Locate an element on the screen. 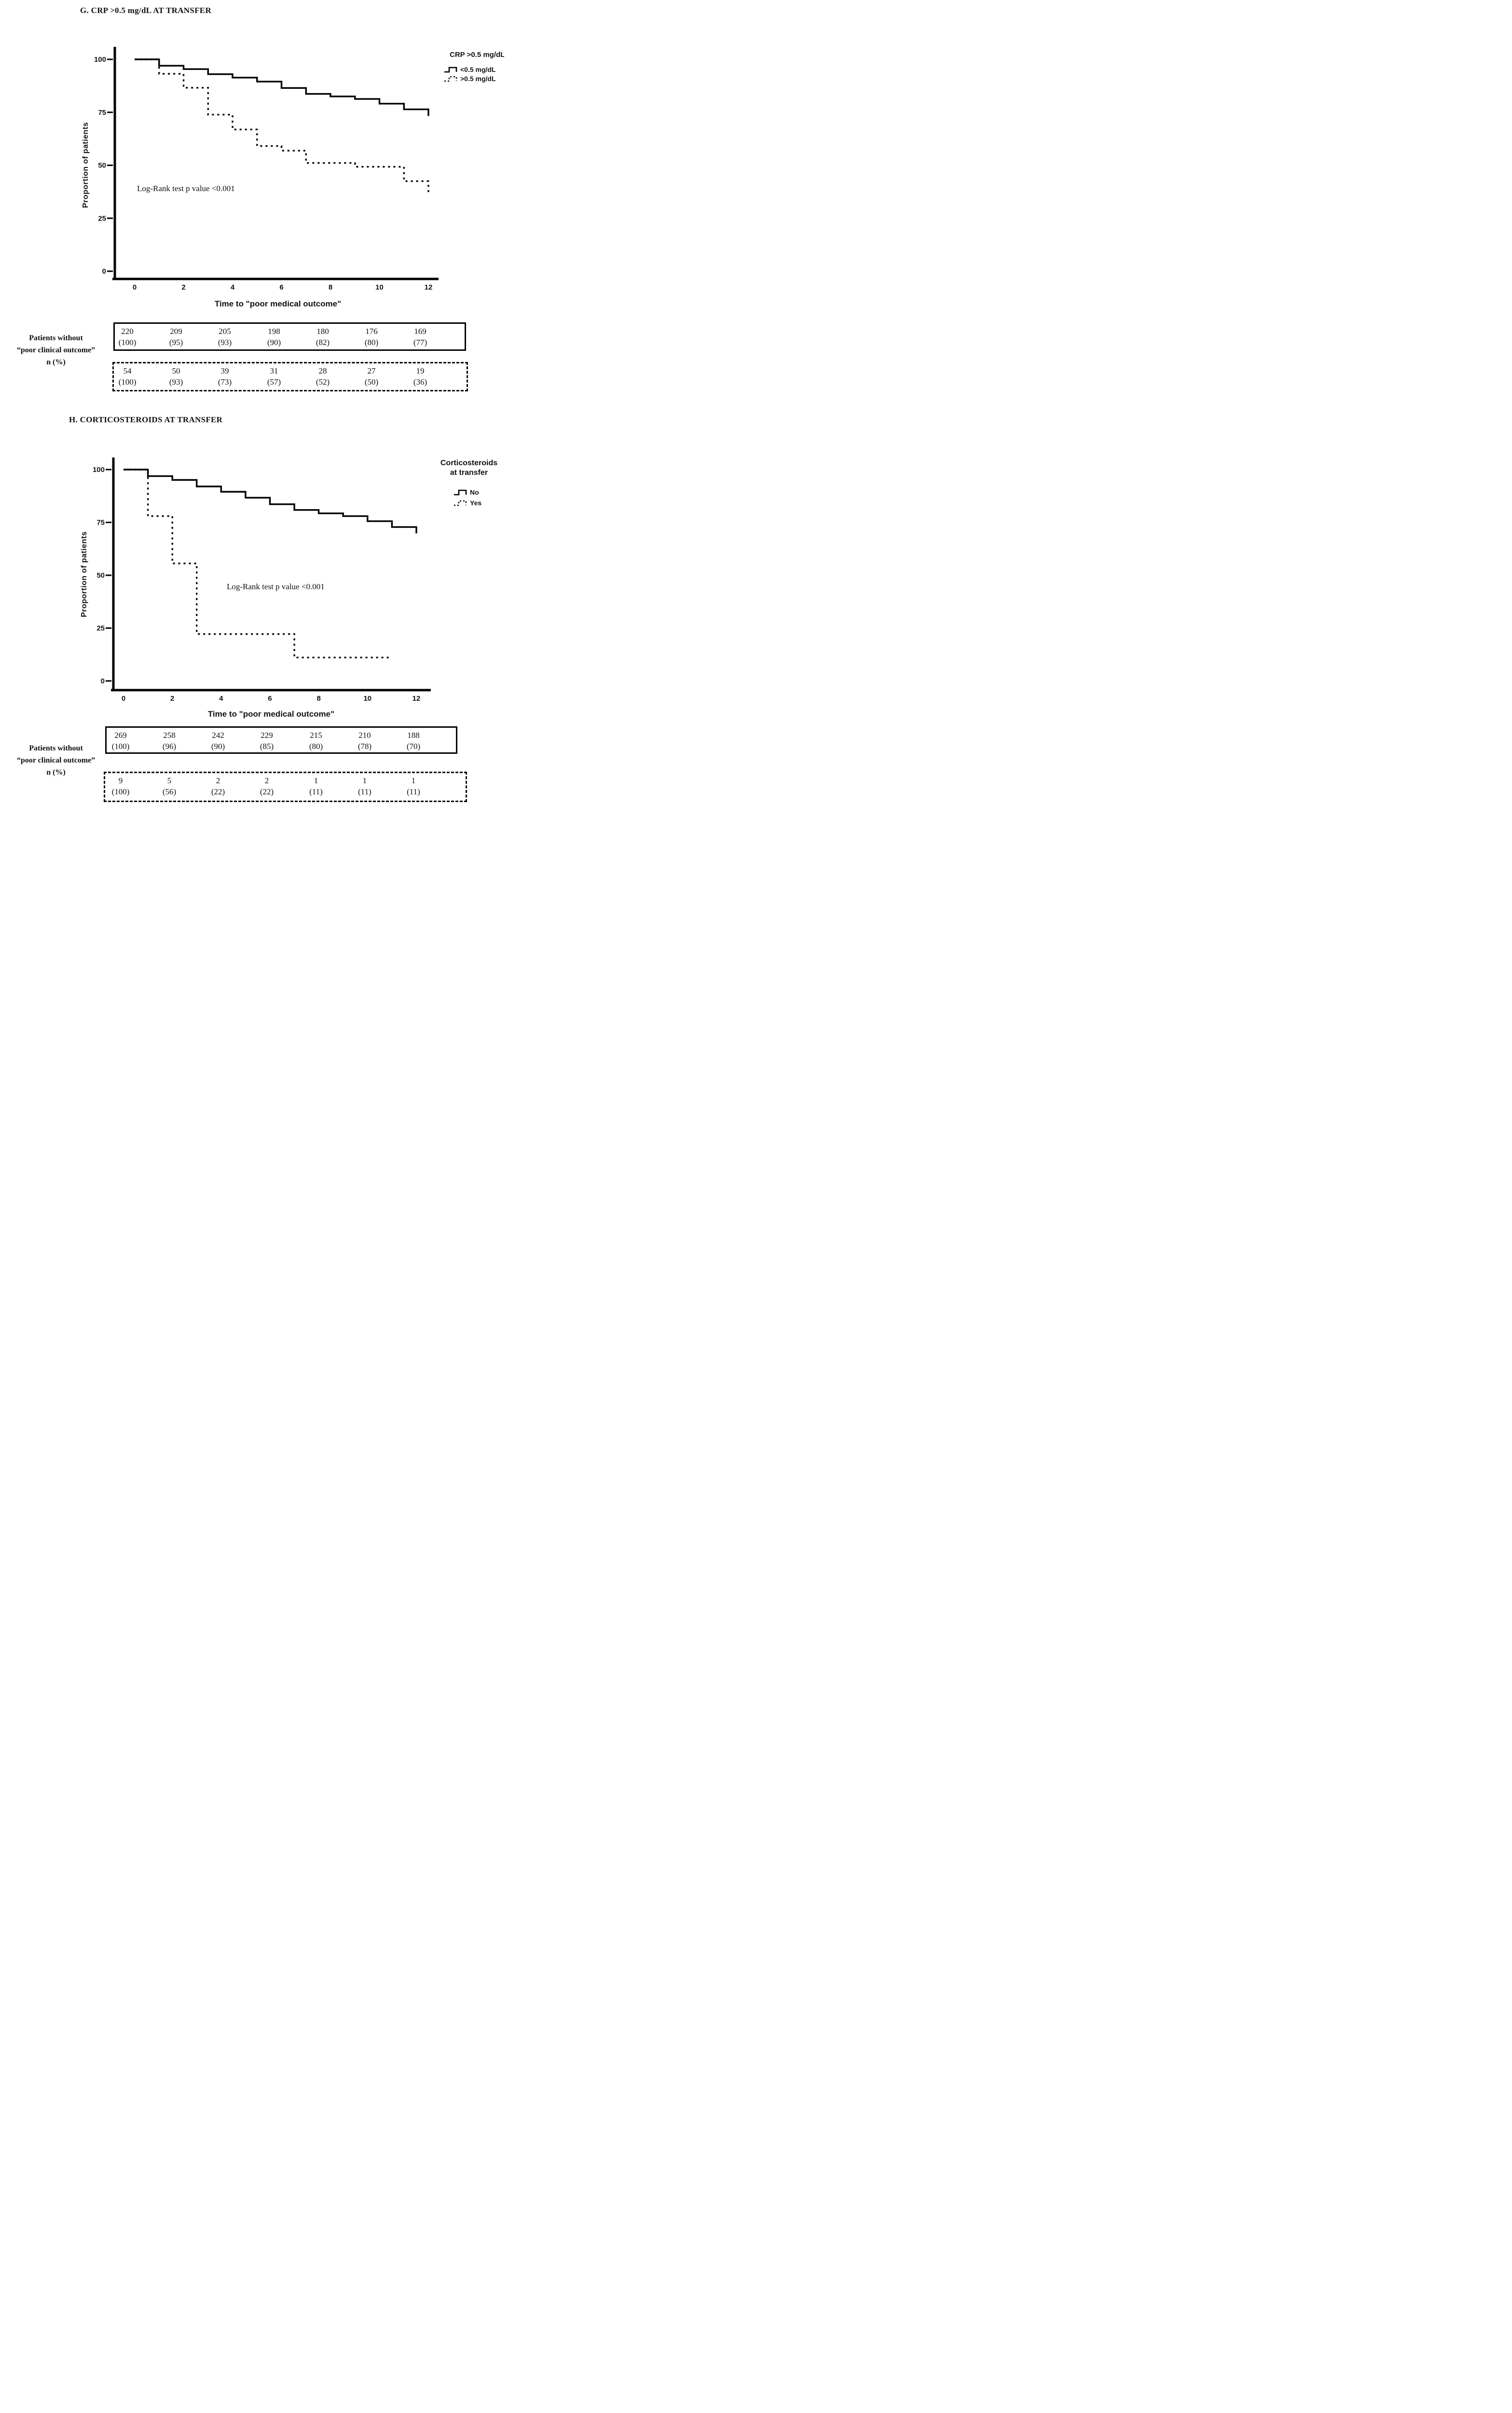 The image size is (1512, 2413). risk-count: 188 is located at coordinates (413, 735).